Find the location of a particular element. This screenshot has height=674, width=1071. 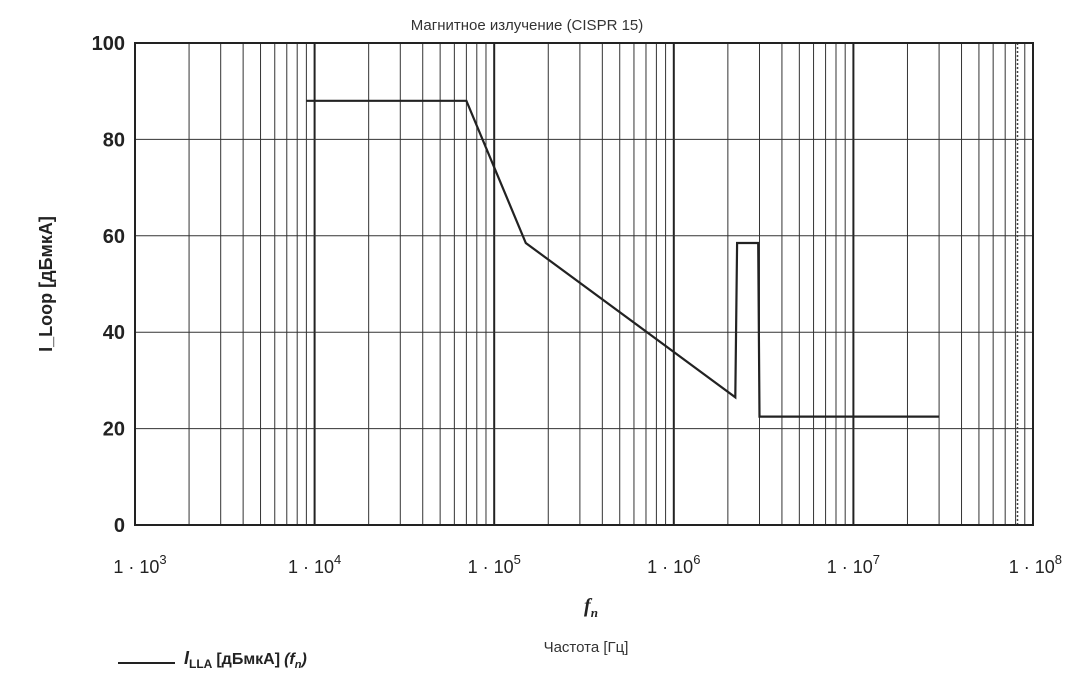

y-tick-label: 80 is located at coordinates (114, 140).